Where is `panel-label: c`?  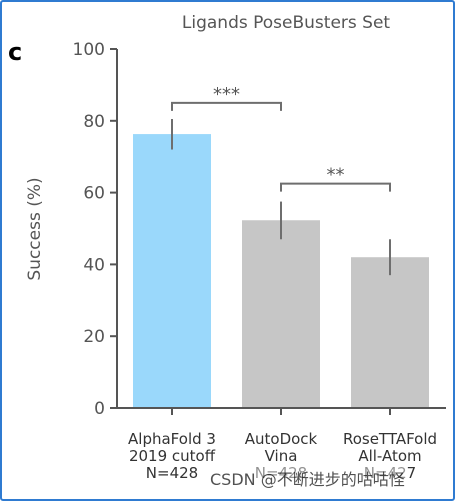 panel-label: c is located at coordinates (15, 52).